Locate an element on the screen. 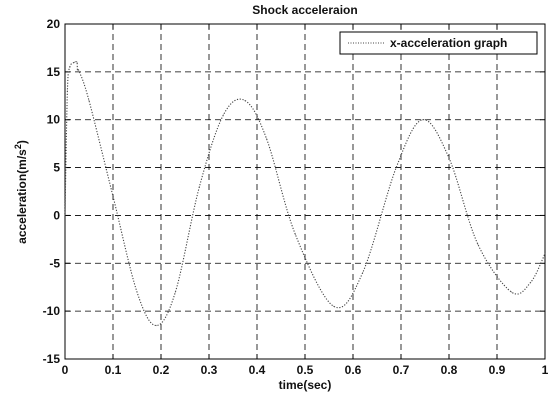 This screenshot has width=560, height=395. x-tick-label: 0.5 is located at coordinates (305, 370).